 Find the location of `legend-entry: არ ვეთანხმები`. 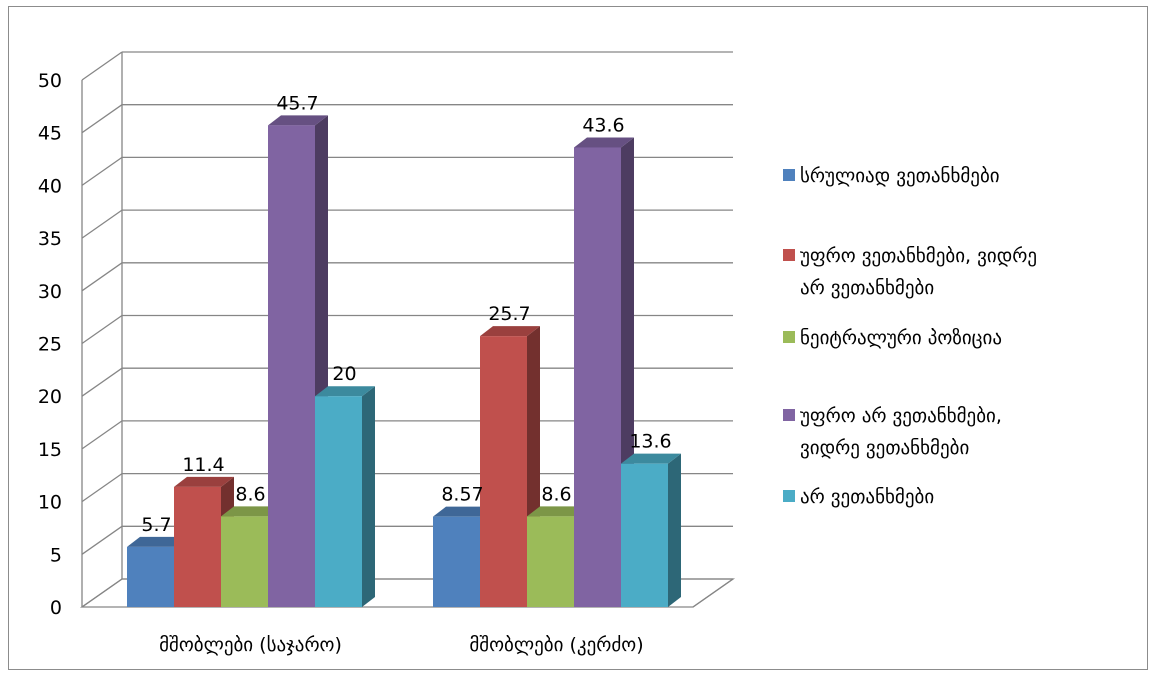

legend-entry: არ ვეთანხმები is located at coordinates (867, 497).